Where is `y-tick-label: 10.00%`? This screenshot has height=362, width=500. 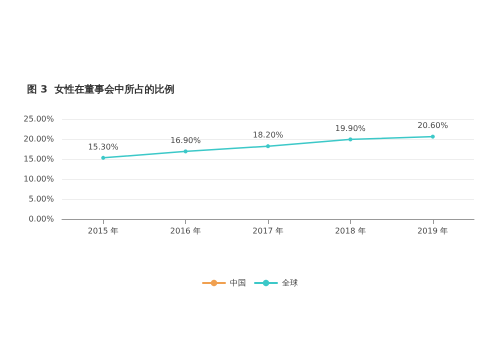 y-tick-label: 10.00% is located at coordinates (38, 179).